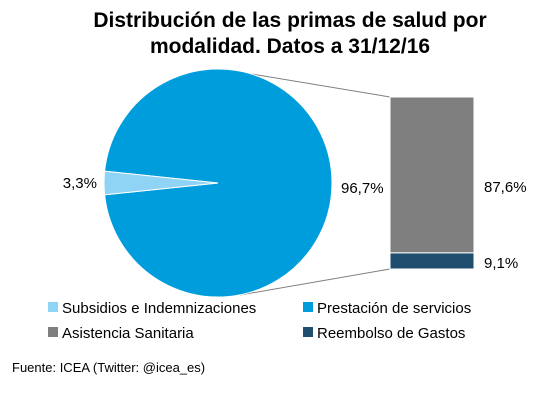 The height and width of the screenshot is (408, 550). What do you see at coordinates (128, 333) in the screenshot?
I see `legend-label: Asistencia Sanitaria` at bounding box center [128, 333].